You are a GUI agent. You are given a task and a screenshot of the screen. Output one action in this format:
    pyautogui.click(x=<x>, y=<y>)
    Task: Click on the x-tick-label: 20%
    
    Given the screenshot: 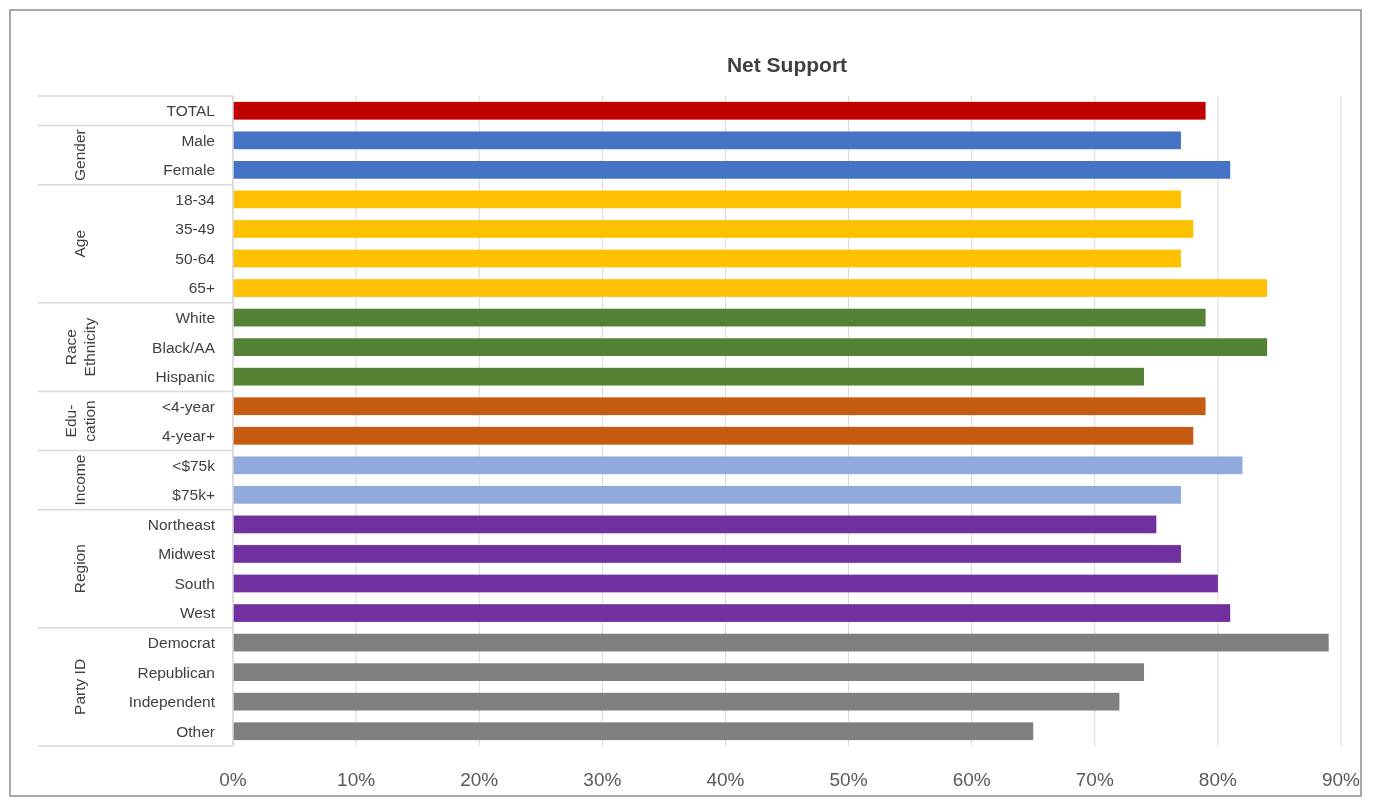 What is the action you would take?
    pyautogui.click(x=479, y=779)
    